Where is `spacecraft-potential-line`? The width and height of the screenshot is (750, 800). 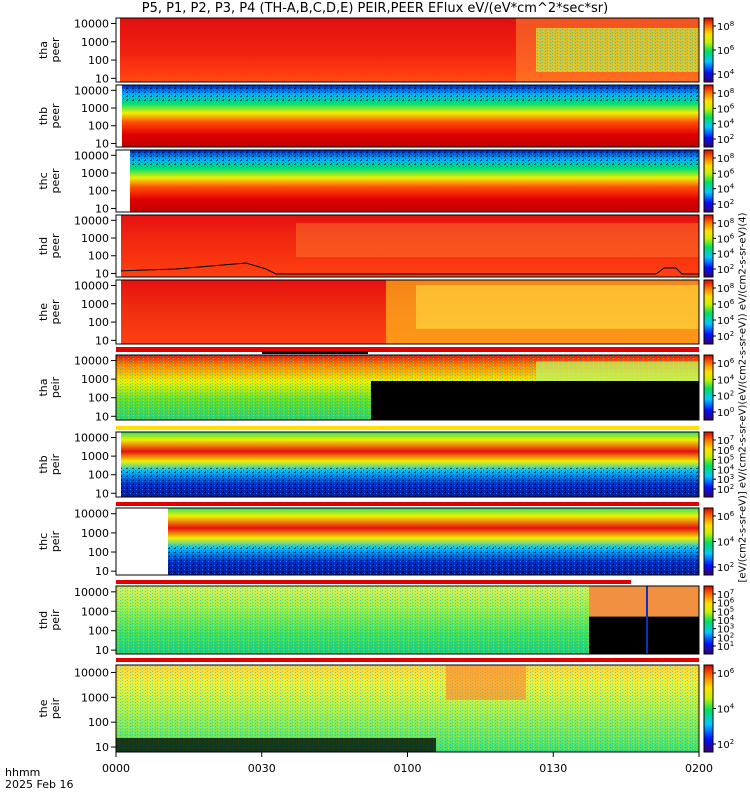 spacecraft-potential-line is located at coordinates (407, 268).